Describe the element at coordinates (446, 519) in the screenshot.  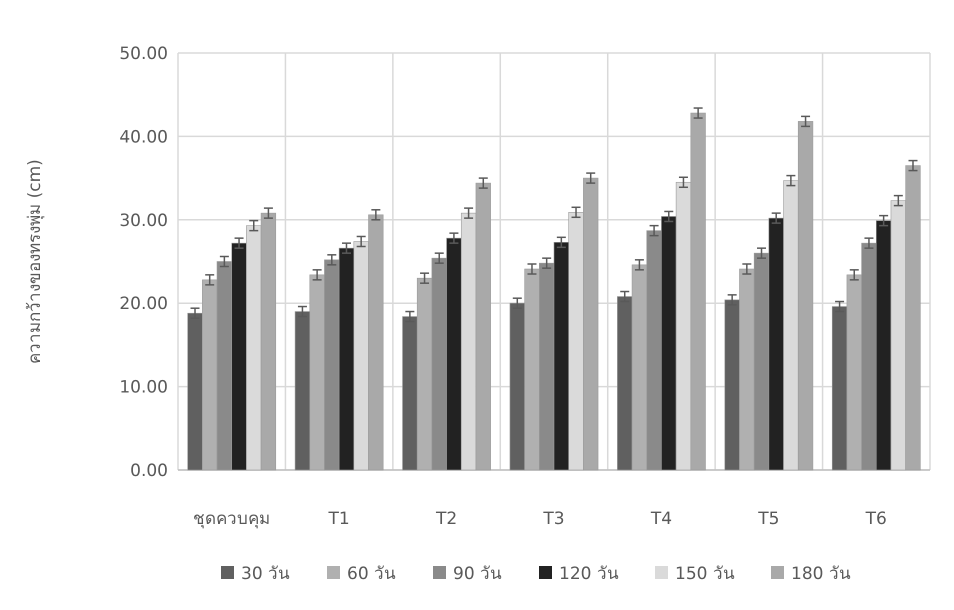
I see `x-tick-label: T2` at that location.